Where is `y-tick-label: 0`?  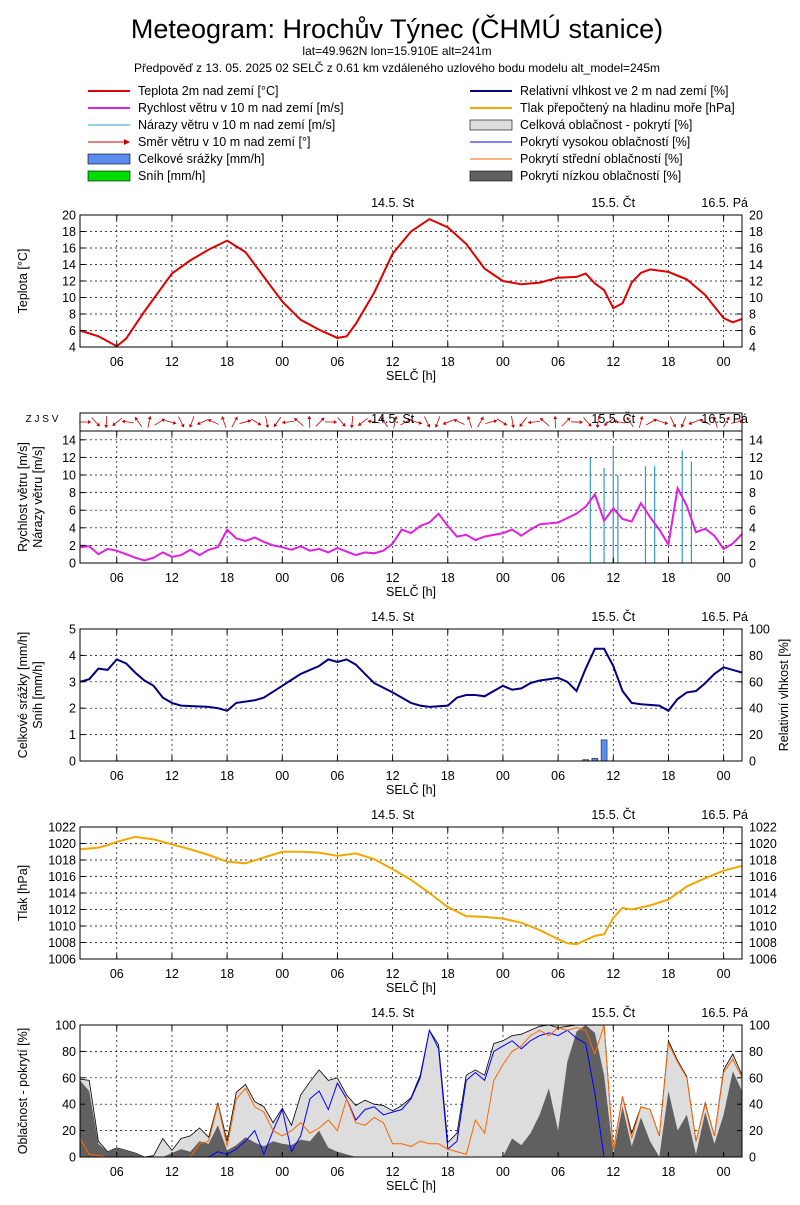 y-tick-label: 0 is located at coordinates (72, 564).